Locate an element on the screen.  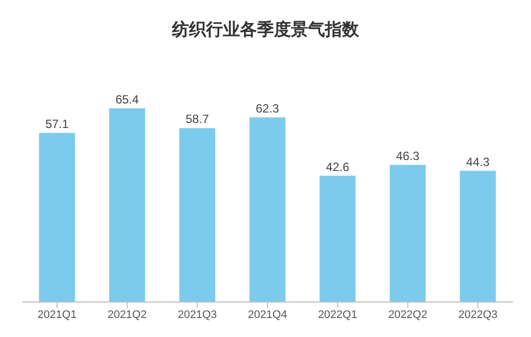
x-tick-label: 2021Q1 is located at coordinates (57, 314).